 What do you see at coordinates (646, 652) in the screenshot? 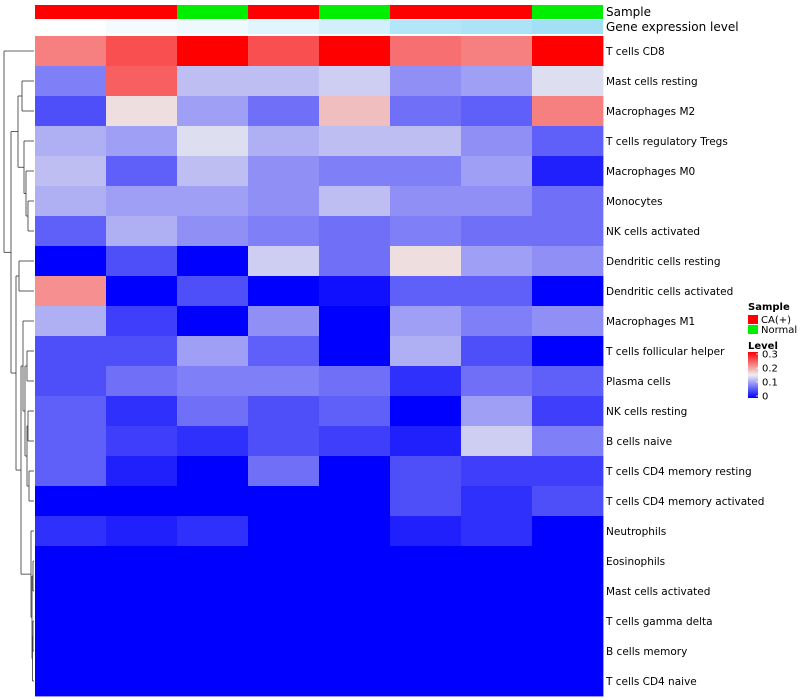
I see `row-label: B cells memory` at bounding box center [646, 652].